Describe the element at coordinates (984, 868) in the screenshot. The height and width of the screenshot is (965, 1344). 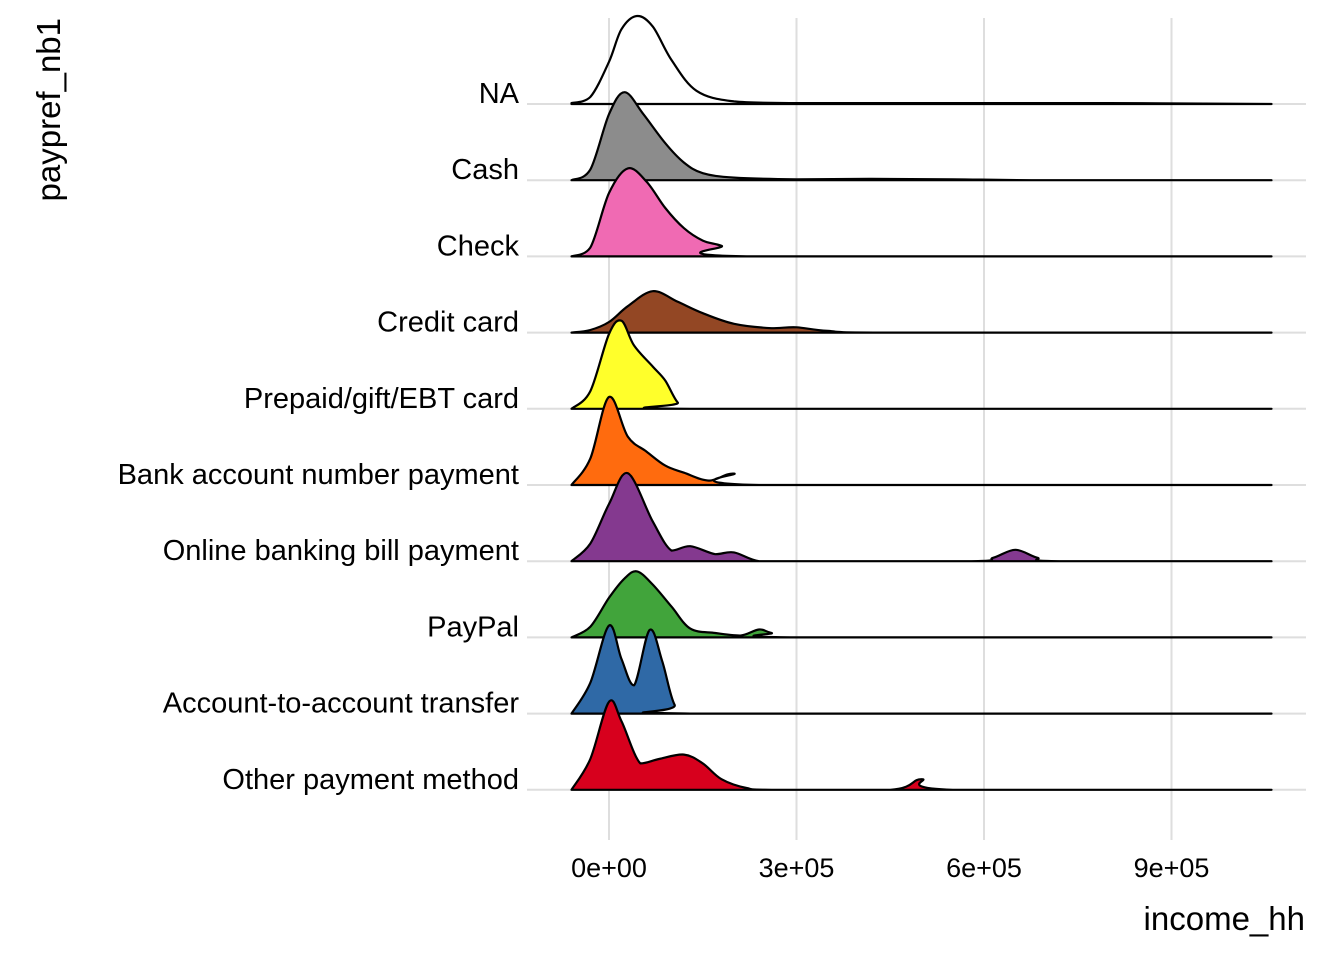
I see `x-tick-label: 6e+05` at that location.